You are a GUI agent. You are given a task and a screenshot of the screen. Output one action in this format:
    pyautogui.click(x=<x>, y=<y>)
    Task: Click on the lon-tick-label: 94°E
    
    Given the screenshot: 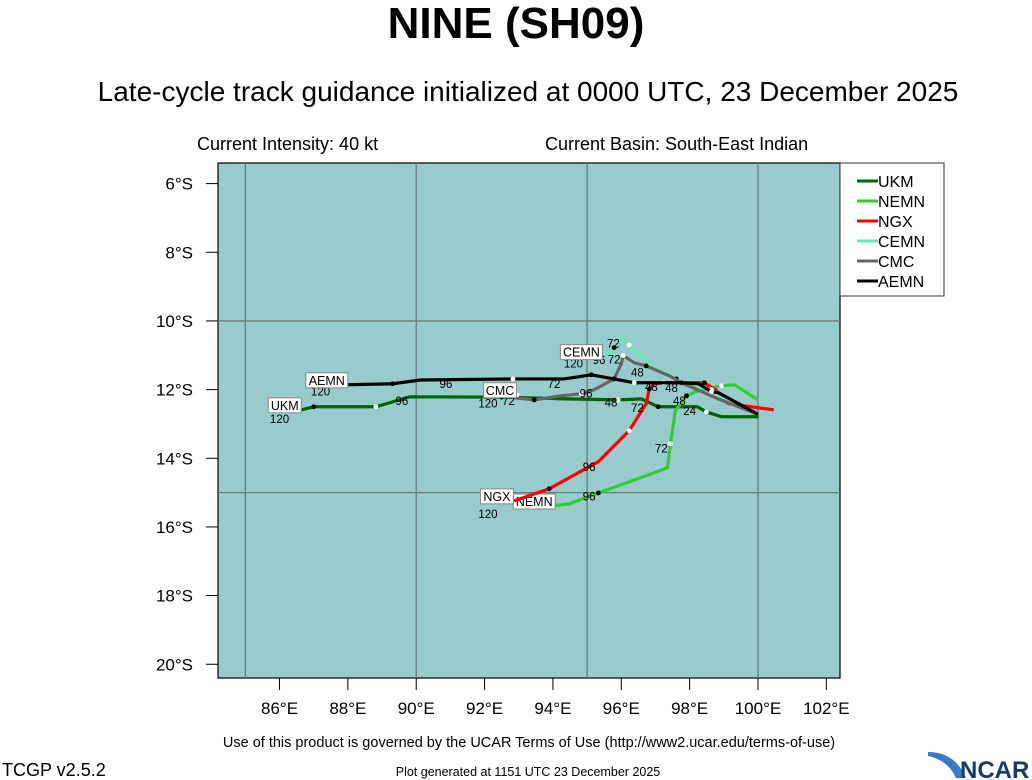 What is the action you would take?
    pyautogui.click(x=552, y=708)
    